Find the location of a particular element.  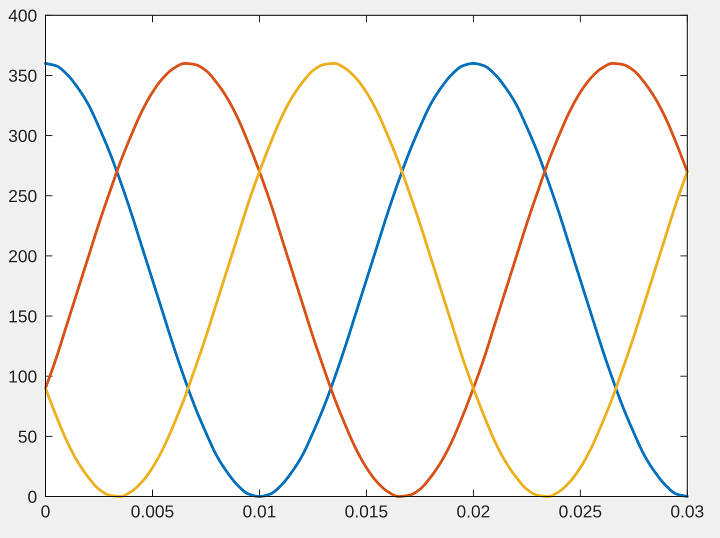

y-tick-label: 50 is located at coordinates (27, 436).